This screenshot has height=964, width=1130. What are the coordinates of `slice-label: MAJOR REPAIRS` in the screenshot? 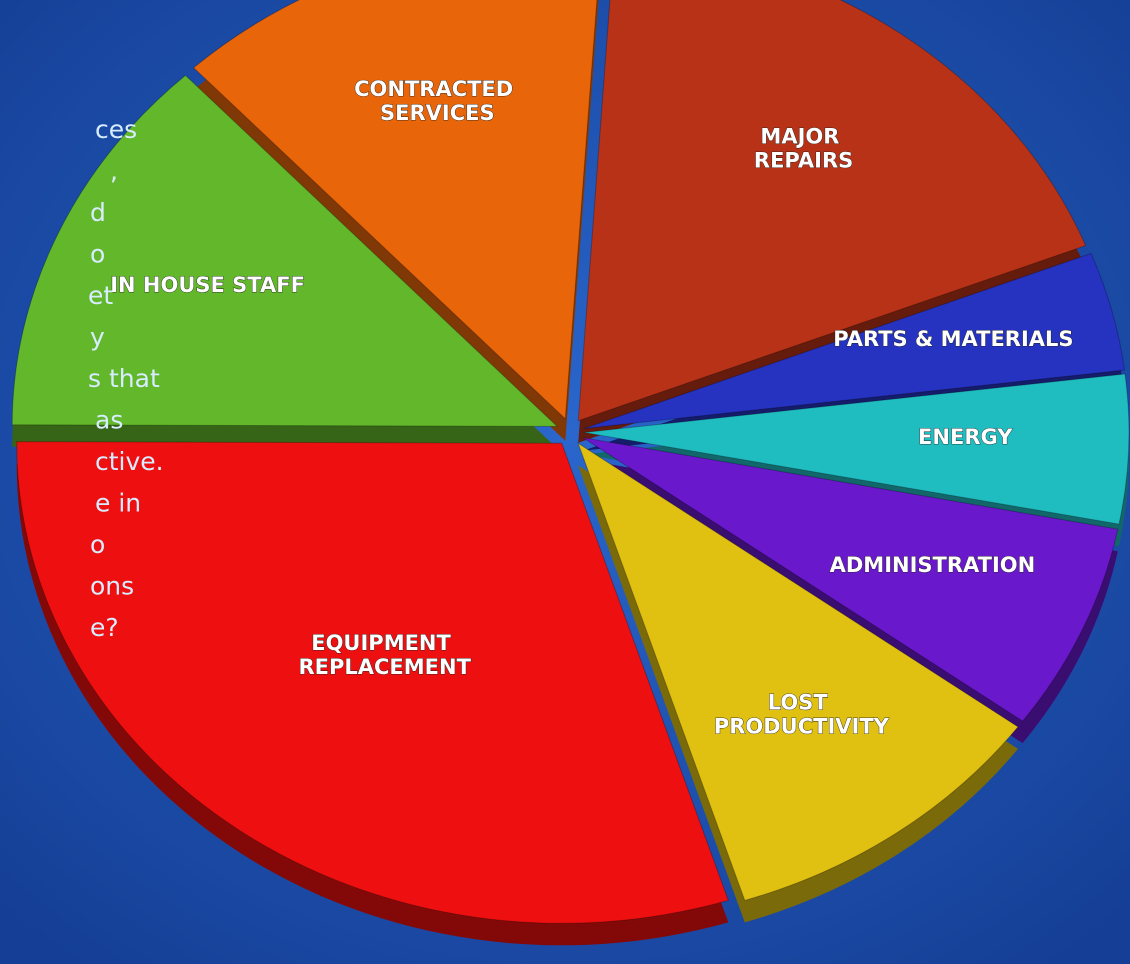 It's located at (803, 148).